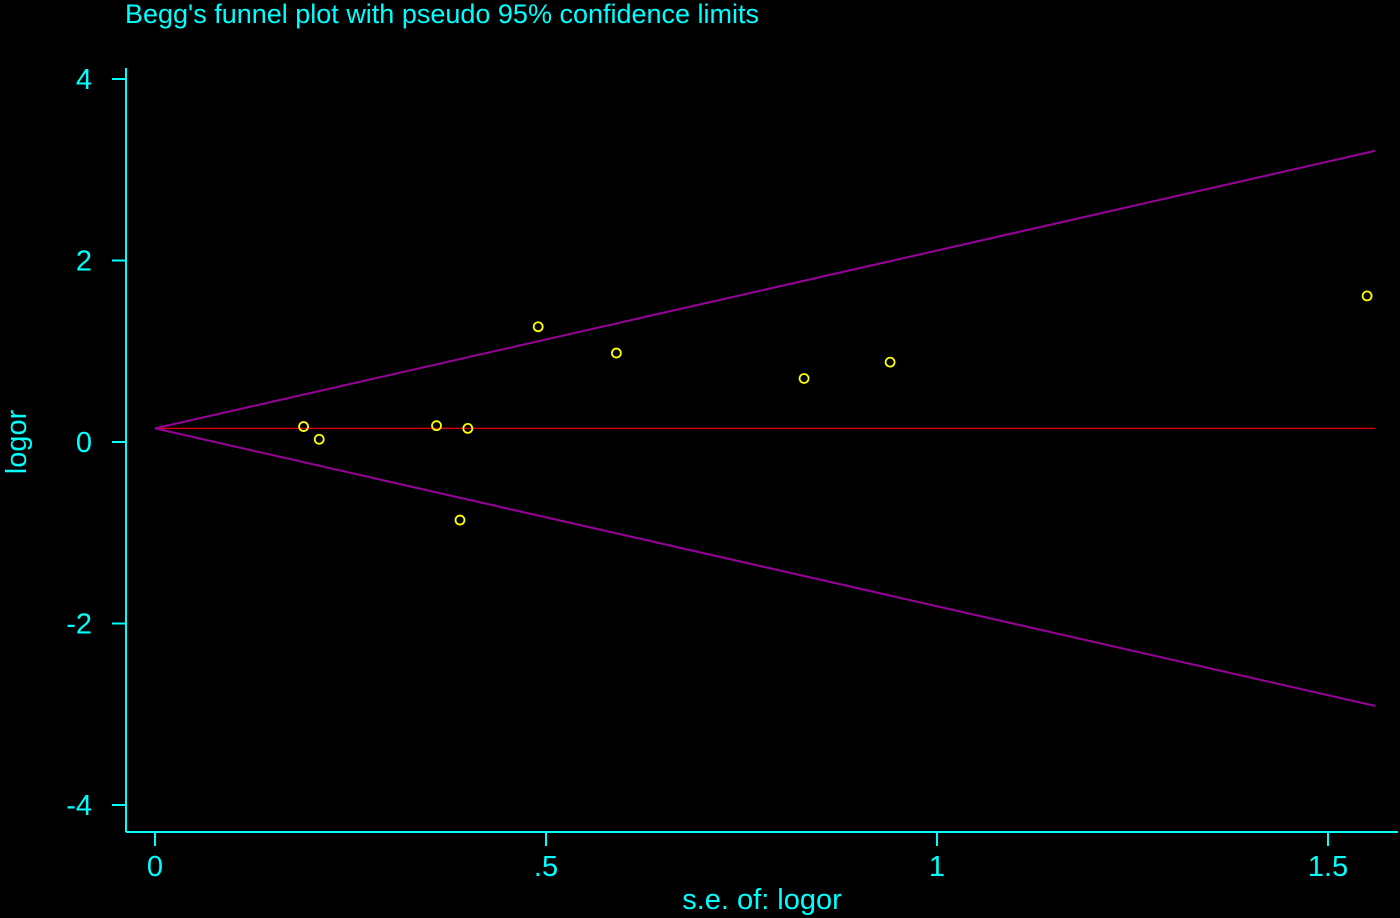  Describe the element at coordinates (84, 443) in the screenshot. I see `y-tick-label: 0` at that location.